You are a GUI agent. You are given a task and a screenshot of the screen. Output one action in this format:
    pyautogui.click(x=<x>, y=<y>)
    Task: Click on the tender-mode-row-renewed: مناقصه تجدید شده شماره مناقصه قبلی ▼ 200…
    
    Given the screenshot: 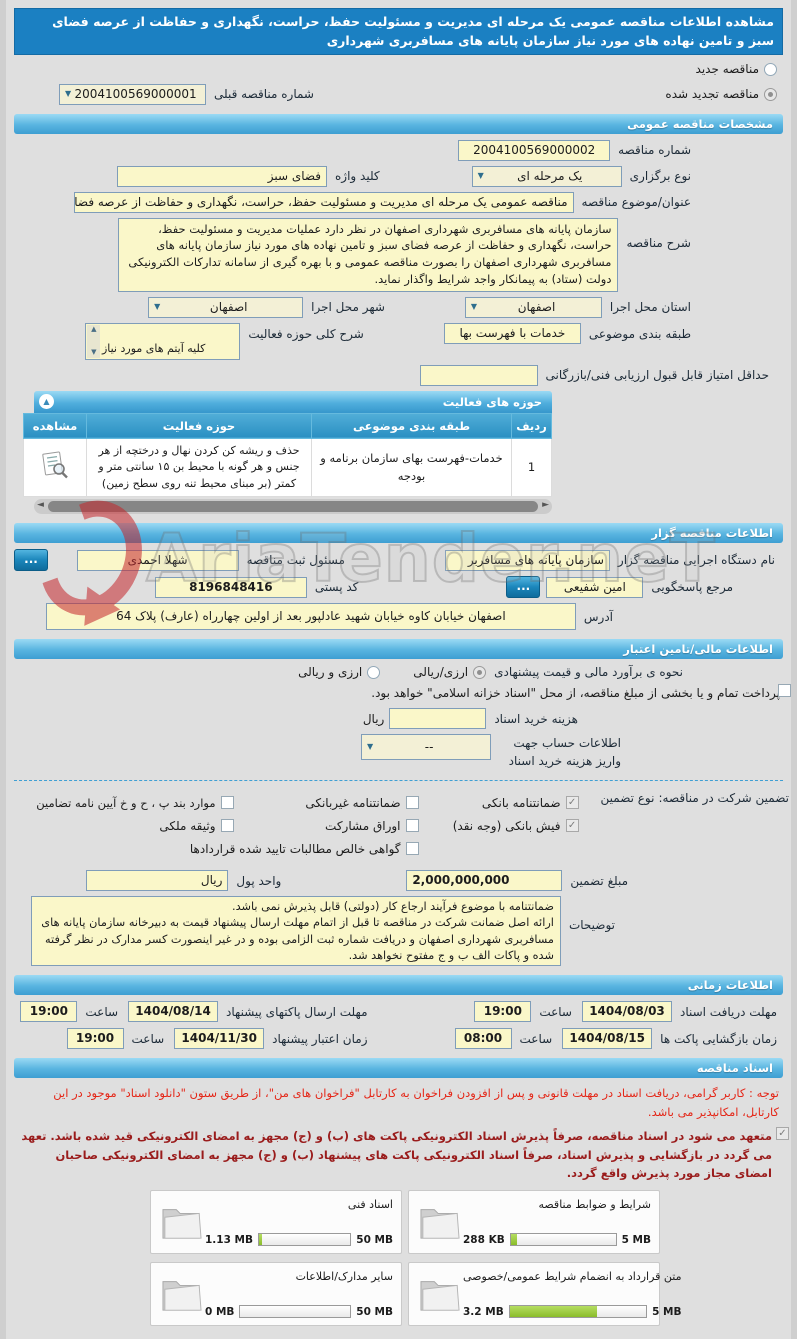 What is the action you would take?
    pyautogui.click(x=395, y=94)
    